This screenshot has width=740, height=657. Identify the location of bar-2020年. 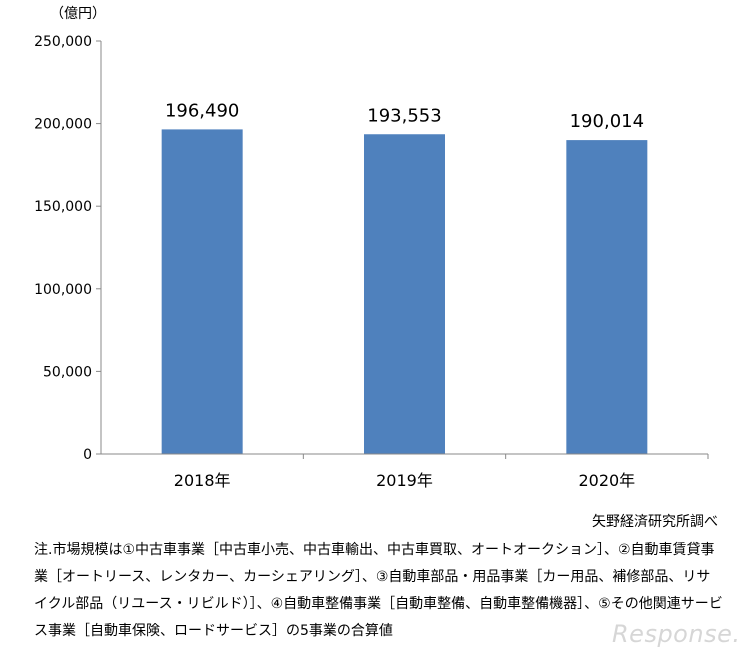
(607, 297).